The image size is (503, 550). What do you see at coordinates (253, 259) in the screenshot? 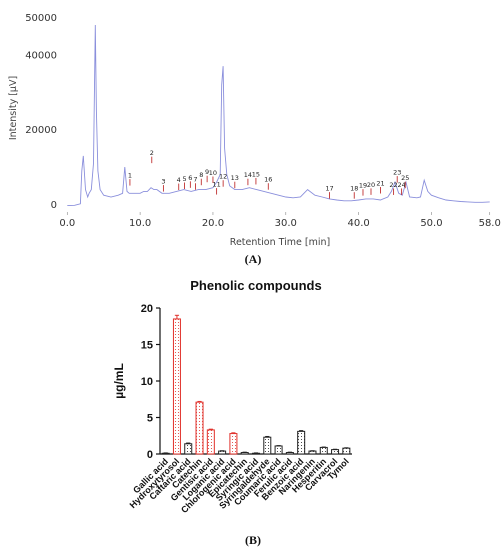
I see `panel-label-a: (A)` at bounding box center [253, 259].